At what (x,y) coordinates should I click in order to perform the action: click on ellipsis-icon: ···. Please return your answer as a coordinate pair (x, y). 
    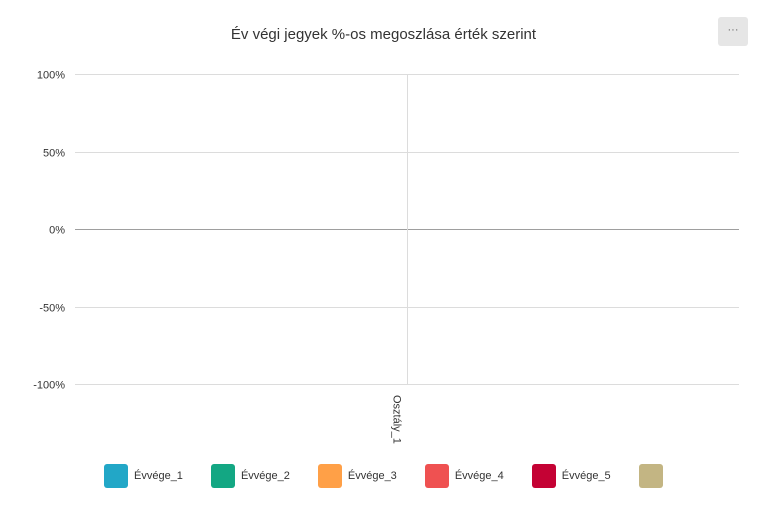
    Looking at the image, I should click on (733, 29).